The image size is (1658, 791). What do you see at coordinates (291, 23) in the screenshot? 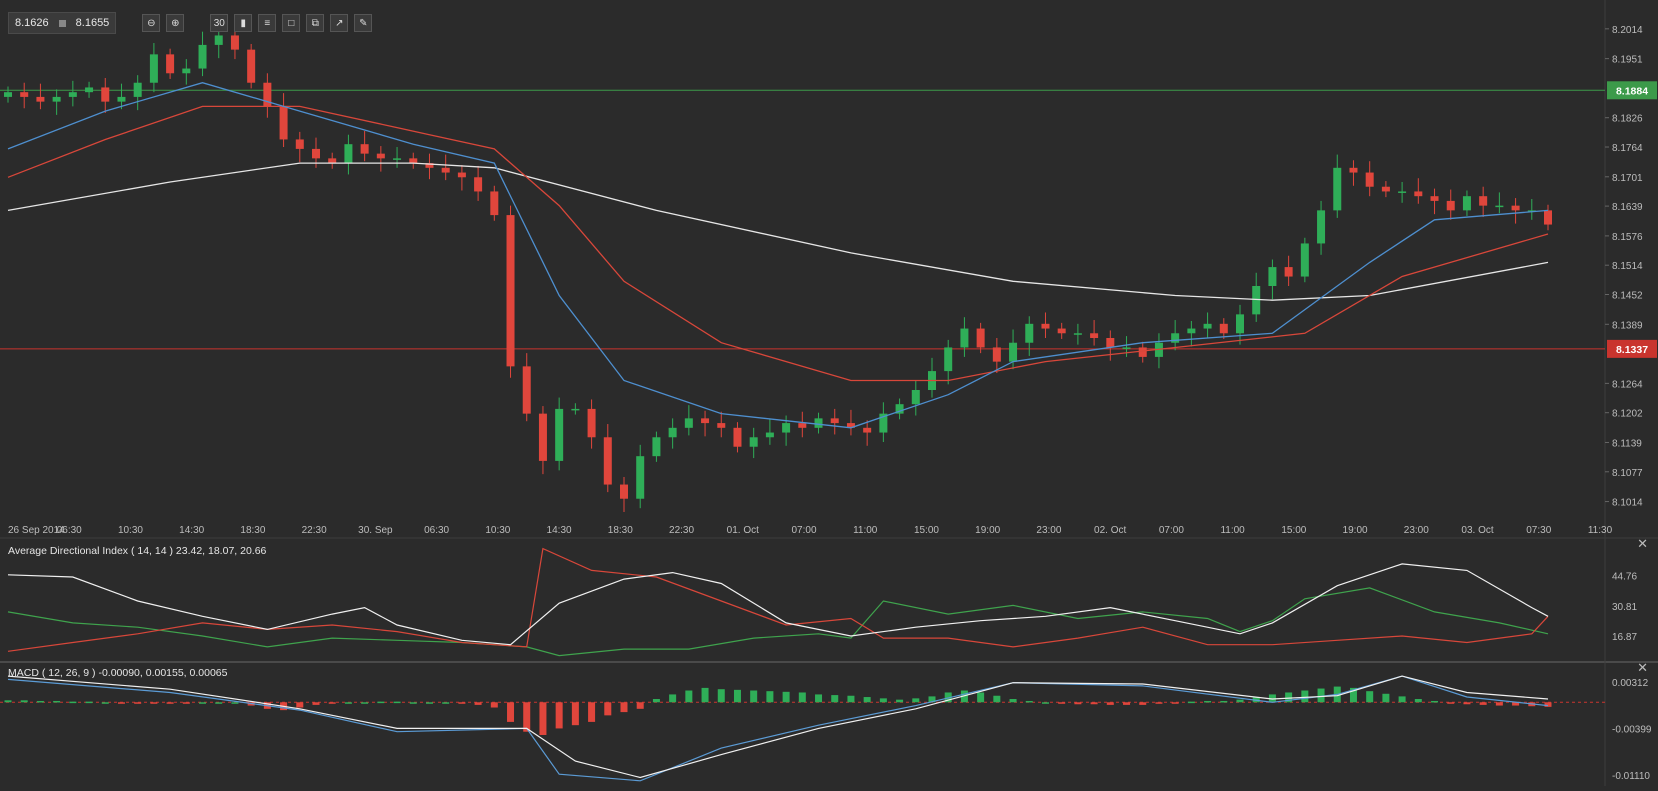
I see `chart-type-icon: □` at bounding box center [291, 23].